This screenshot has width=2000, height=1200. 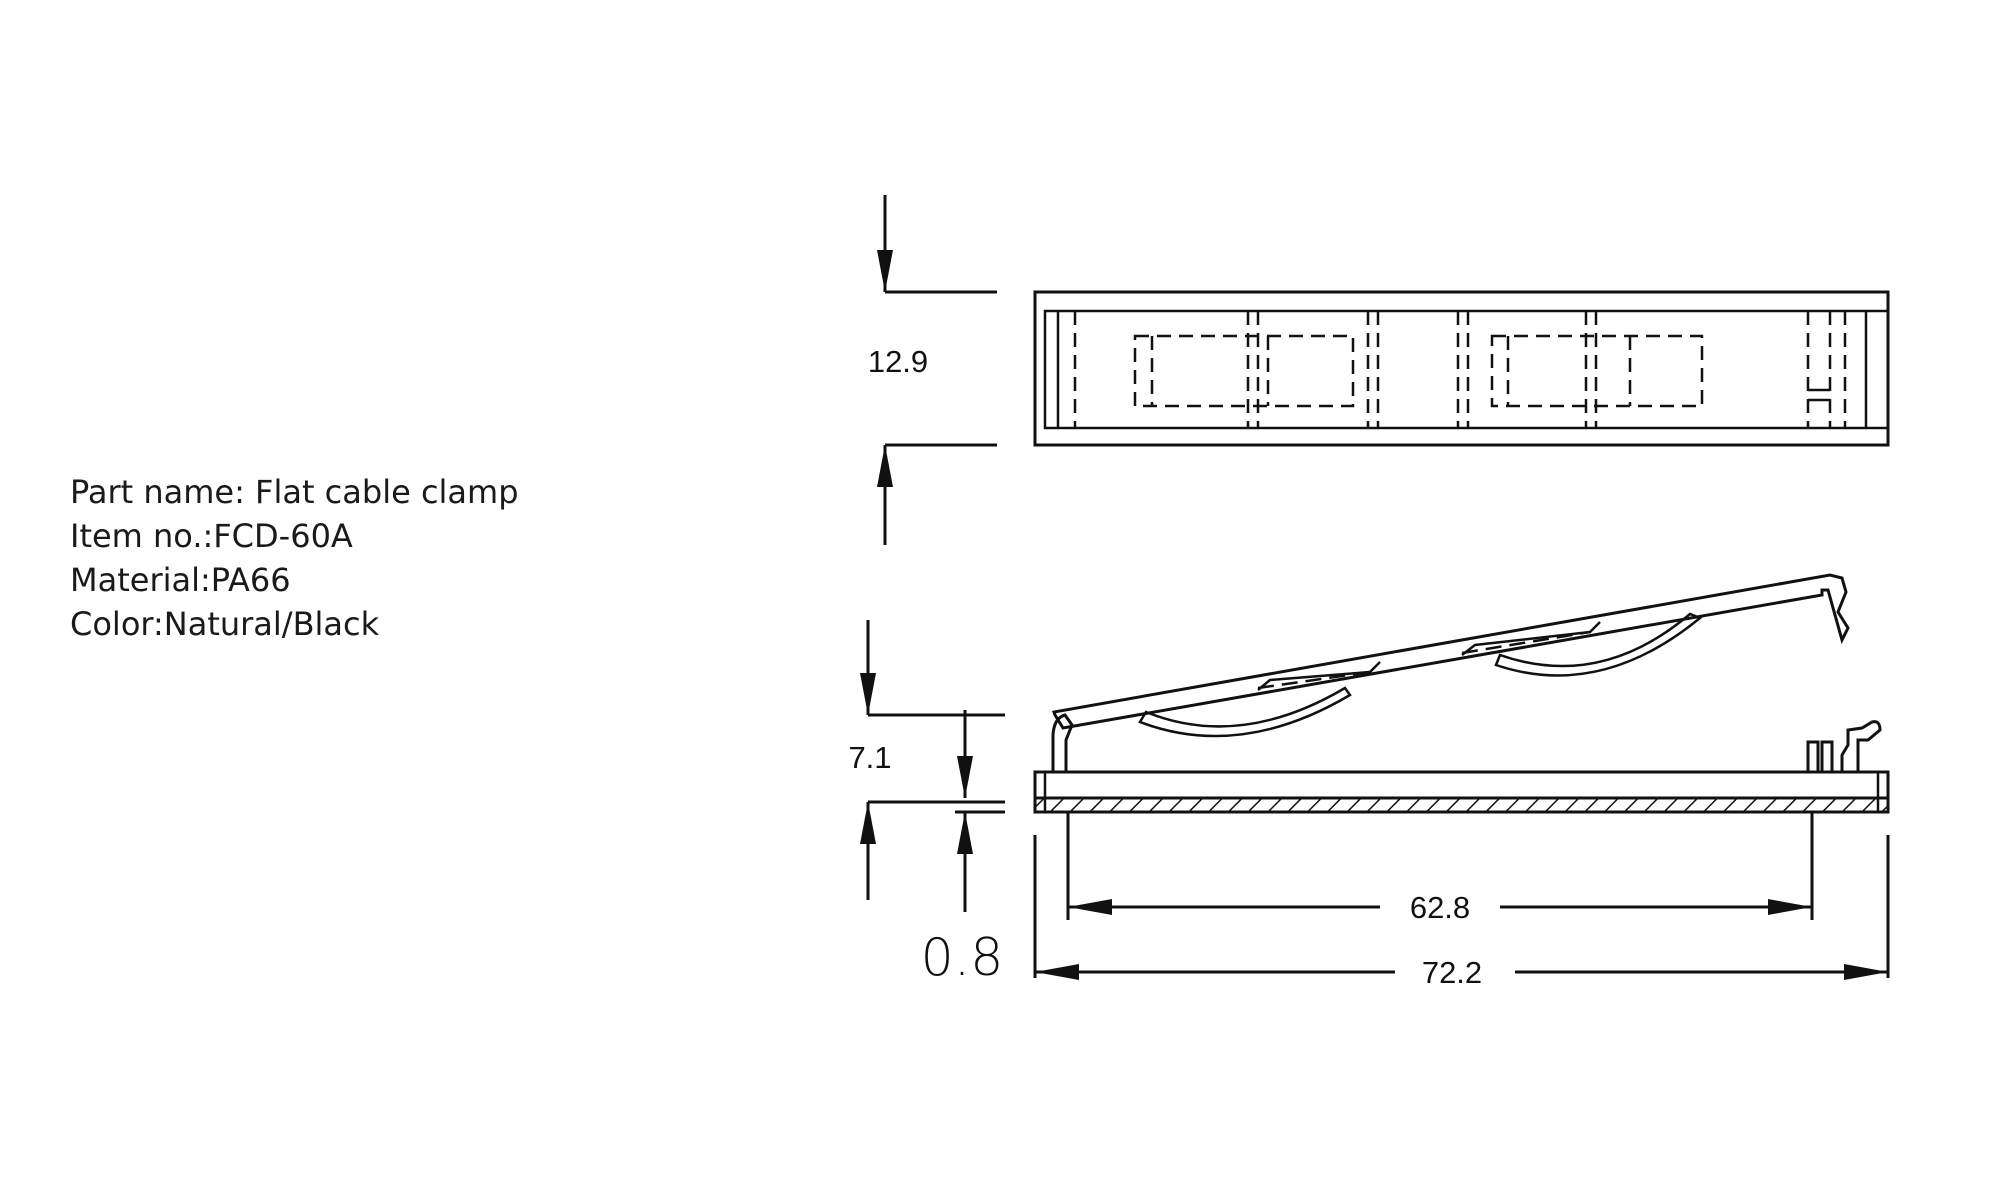 What do you see at coordinates (898, 361) in the screenshot?
I see `dimension-label-width: 12.9` at bounding box center [898, 361].